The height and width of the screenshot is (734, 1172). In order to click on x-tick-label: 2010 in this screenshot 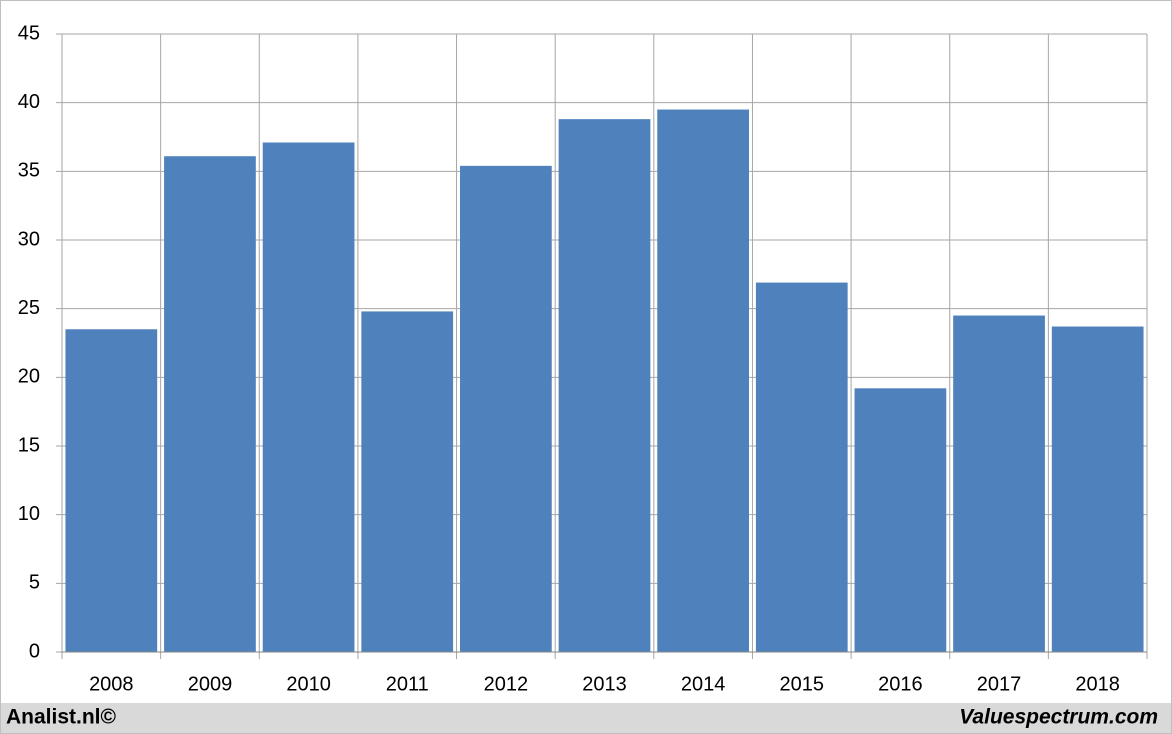, I will do `click(308, 684)`.